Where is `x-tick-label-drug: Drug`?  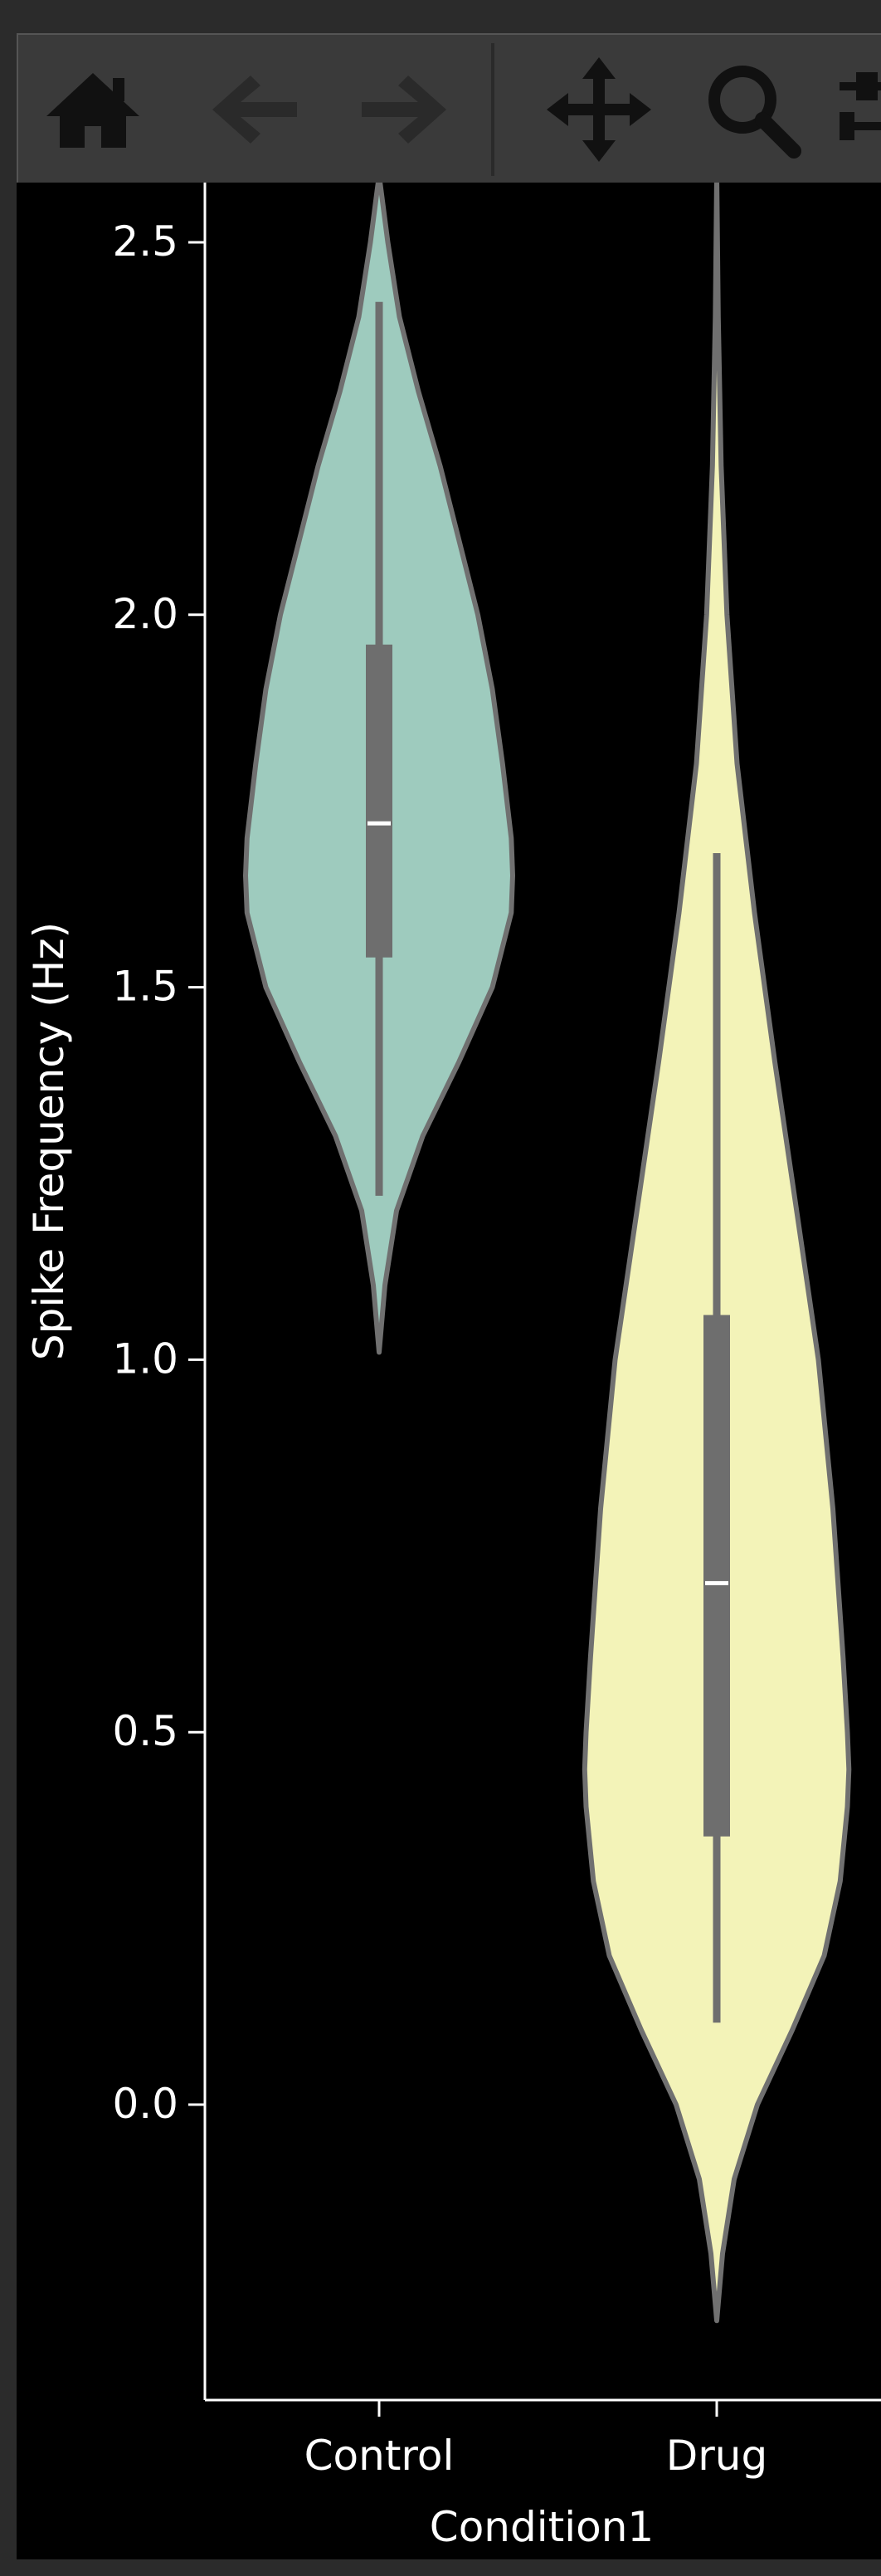 x-tick-label-drug: Drug is located at coordinates (717, 2456).